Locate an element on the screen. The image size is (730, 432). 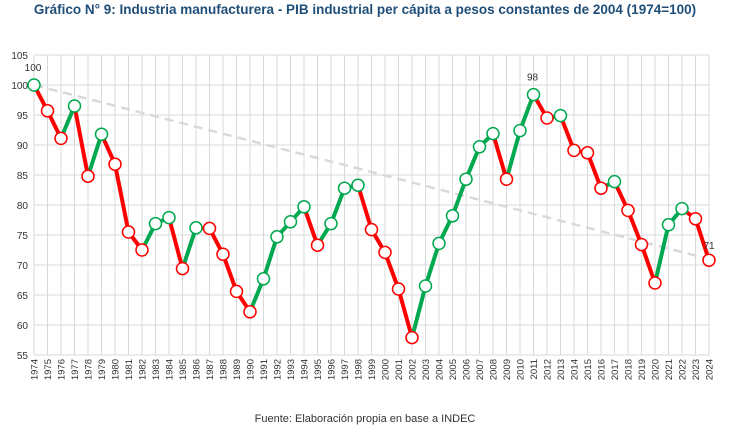
x-tick-label: 1982 is located at coordinates (143, 369).